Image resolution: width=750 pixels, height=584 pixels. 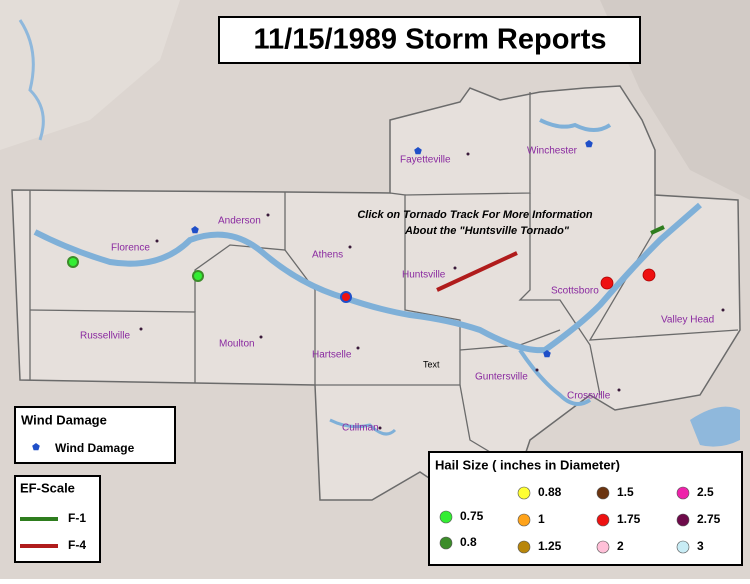 What do you see at coordinates (589, 396) in the screenshot?
I see `town-label: Crossville` at bounding box center [589, 396].